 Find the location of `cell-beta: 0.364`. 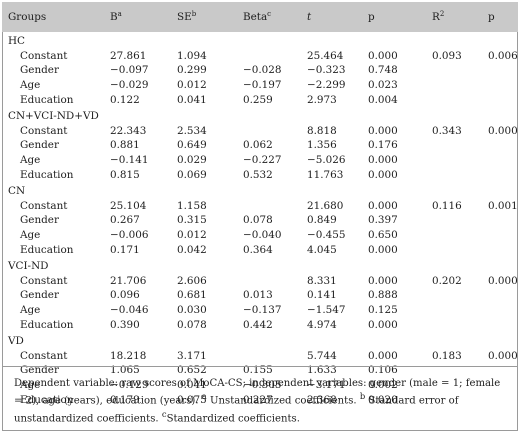

cell-beta: 0.364 is located at coordinates (258, 249).